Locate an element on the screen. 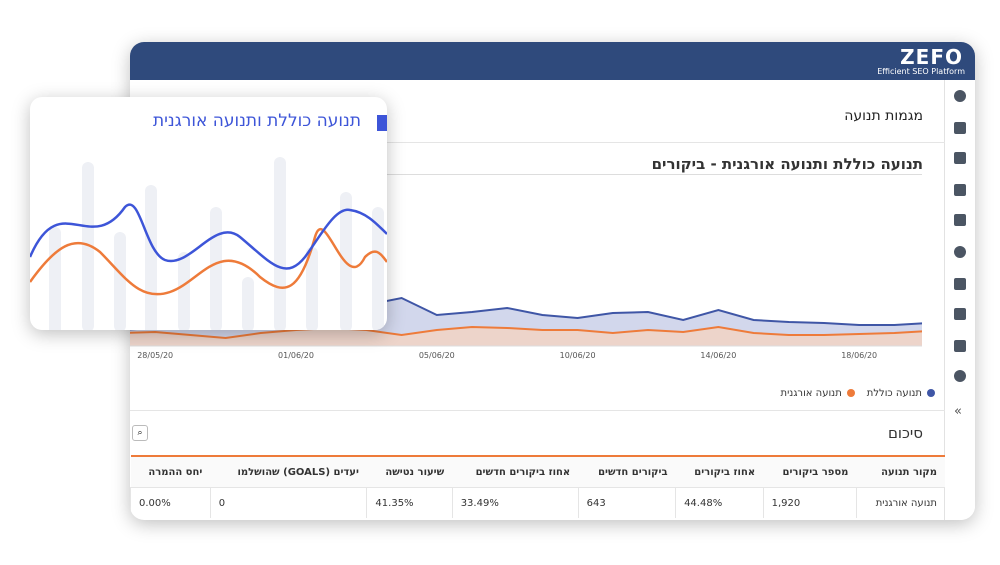 The width and height of the screenshot is (1000, 565). sitemap-icon is located at coordinates (960, 190).